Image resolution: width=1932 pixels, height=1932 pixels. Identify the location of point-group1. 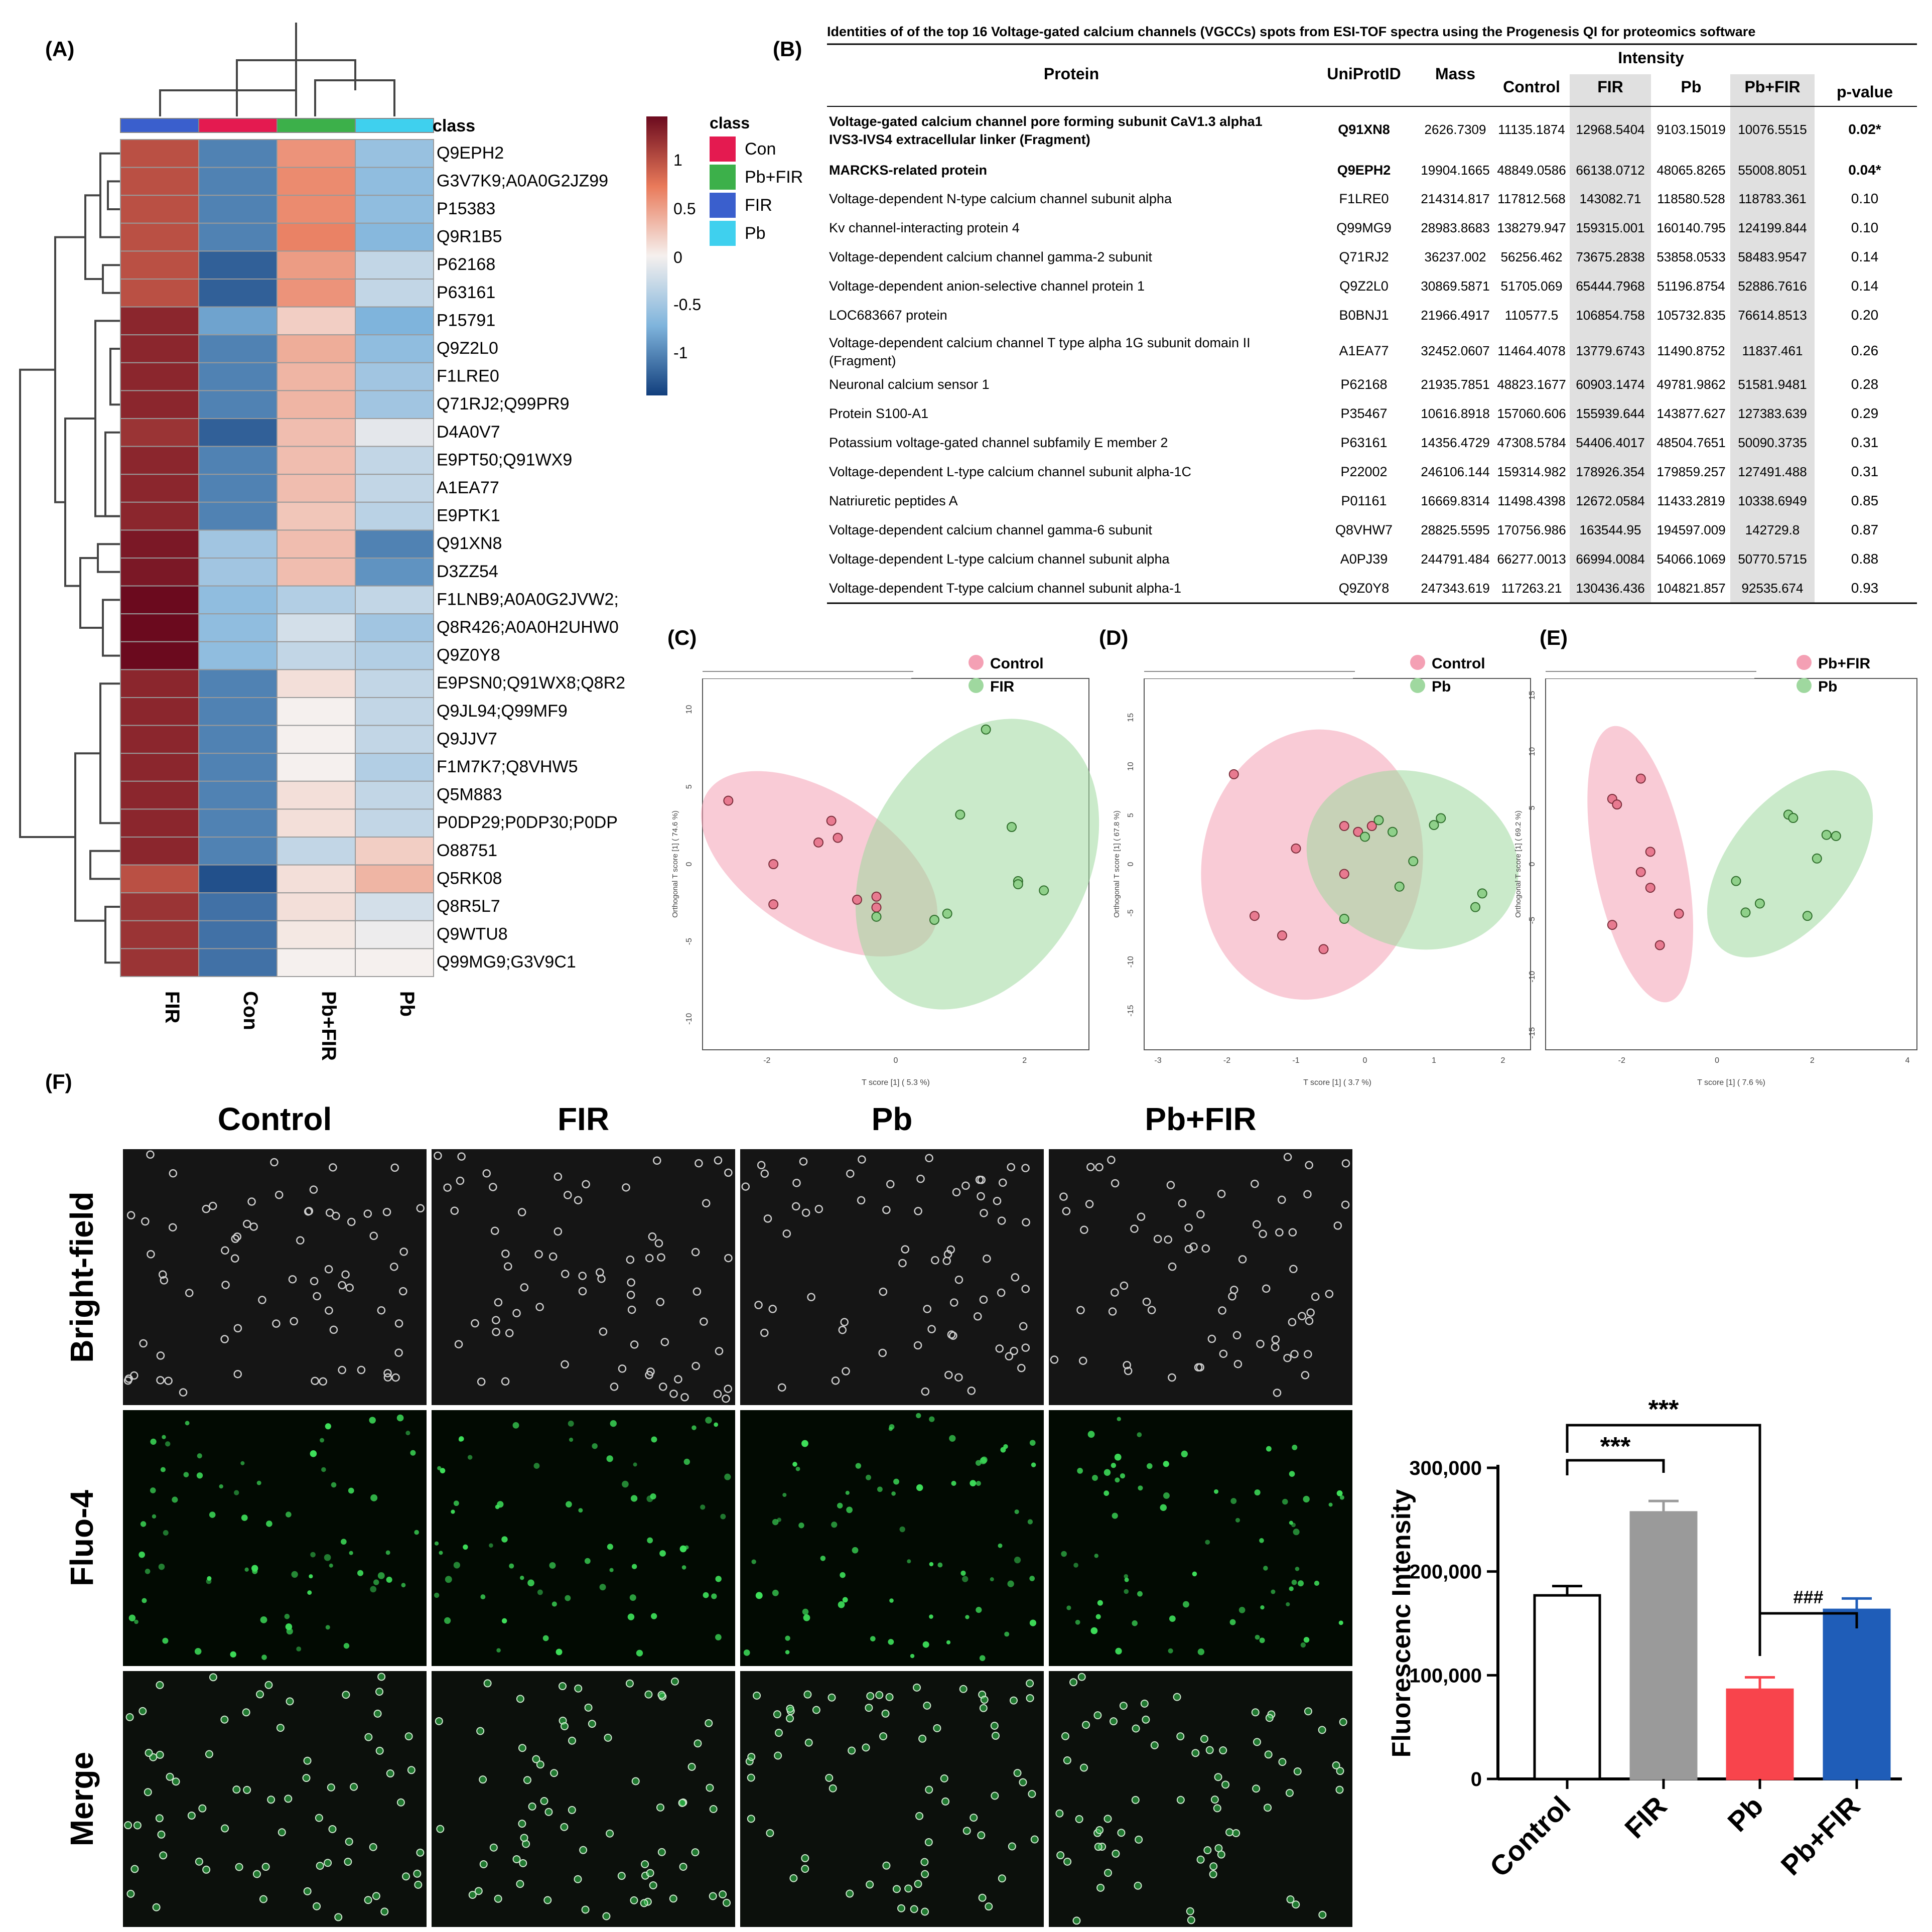
(1617, 804).